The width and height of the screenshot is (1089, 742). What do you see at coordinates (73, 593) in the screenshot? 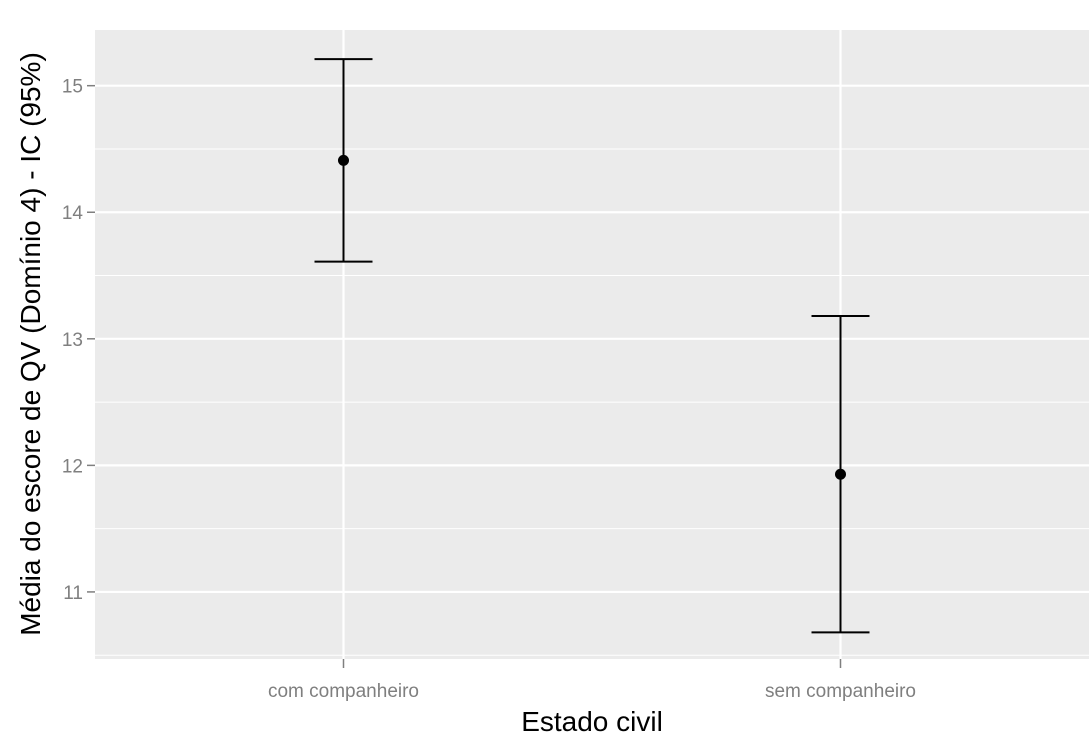
I see `y-tick-label: 11` at bounding box center [73, 593].